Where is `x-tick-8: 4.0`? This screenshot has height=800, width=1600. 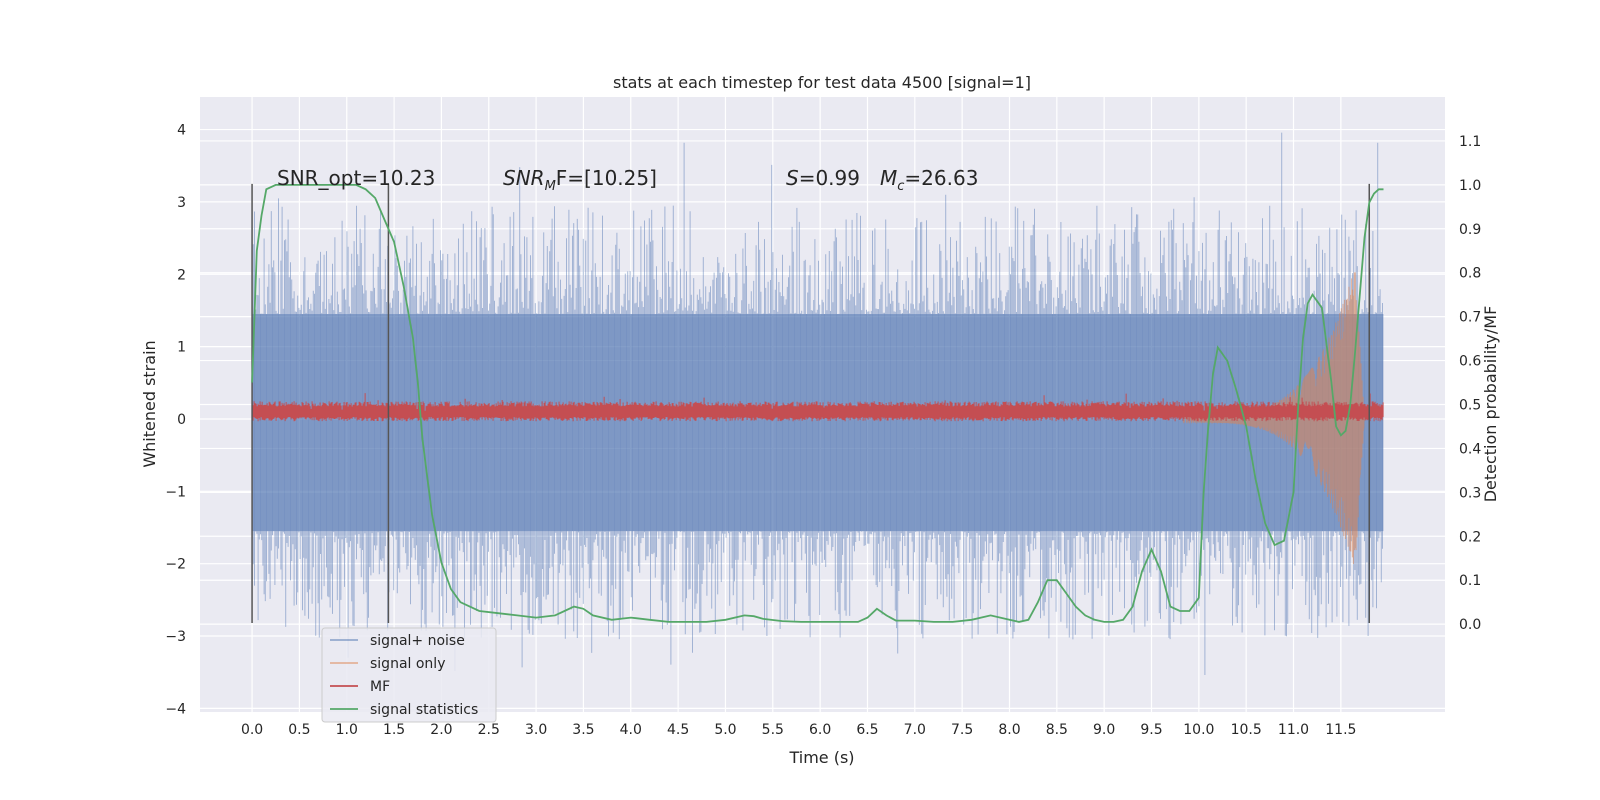 x-tick-8: 4.0 is located at coordinates (631, 730).